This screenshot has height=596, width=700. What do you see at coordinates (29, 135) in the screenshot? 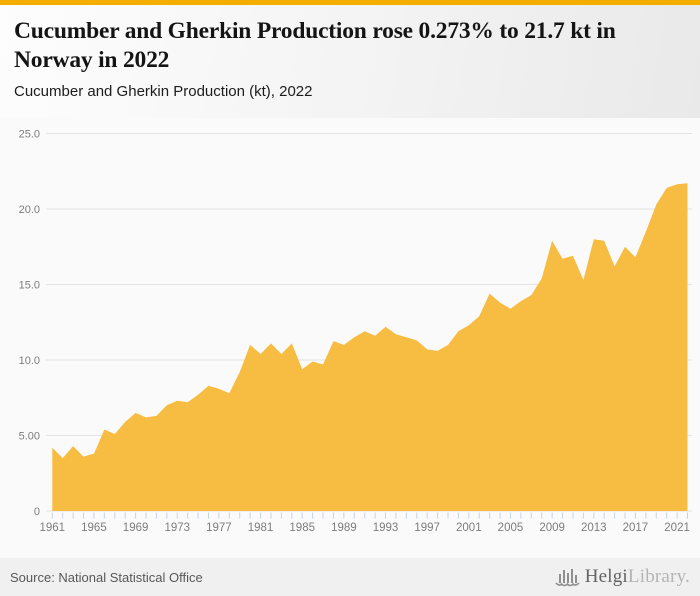
I see `y-axis-label: 25.0` at bounding box center [29, 135].